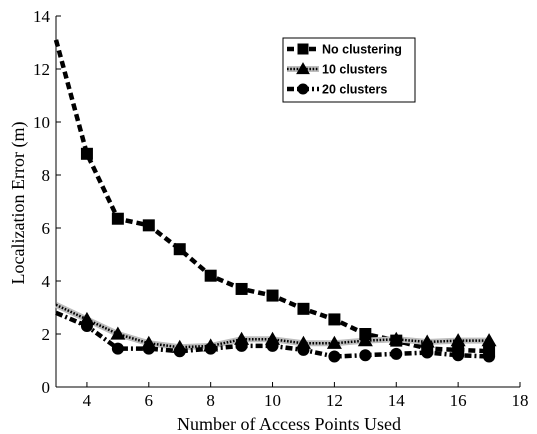 This screenshot has height=434, width=537. I want to click on x-tick-label: 14, so click(397, 400).